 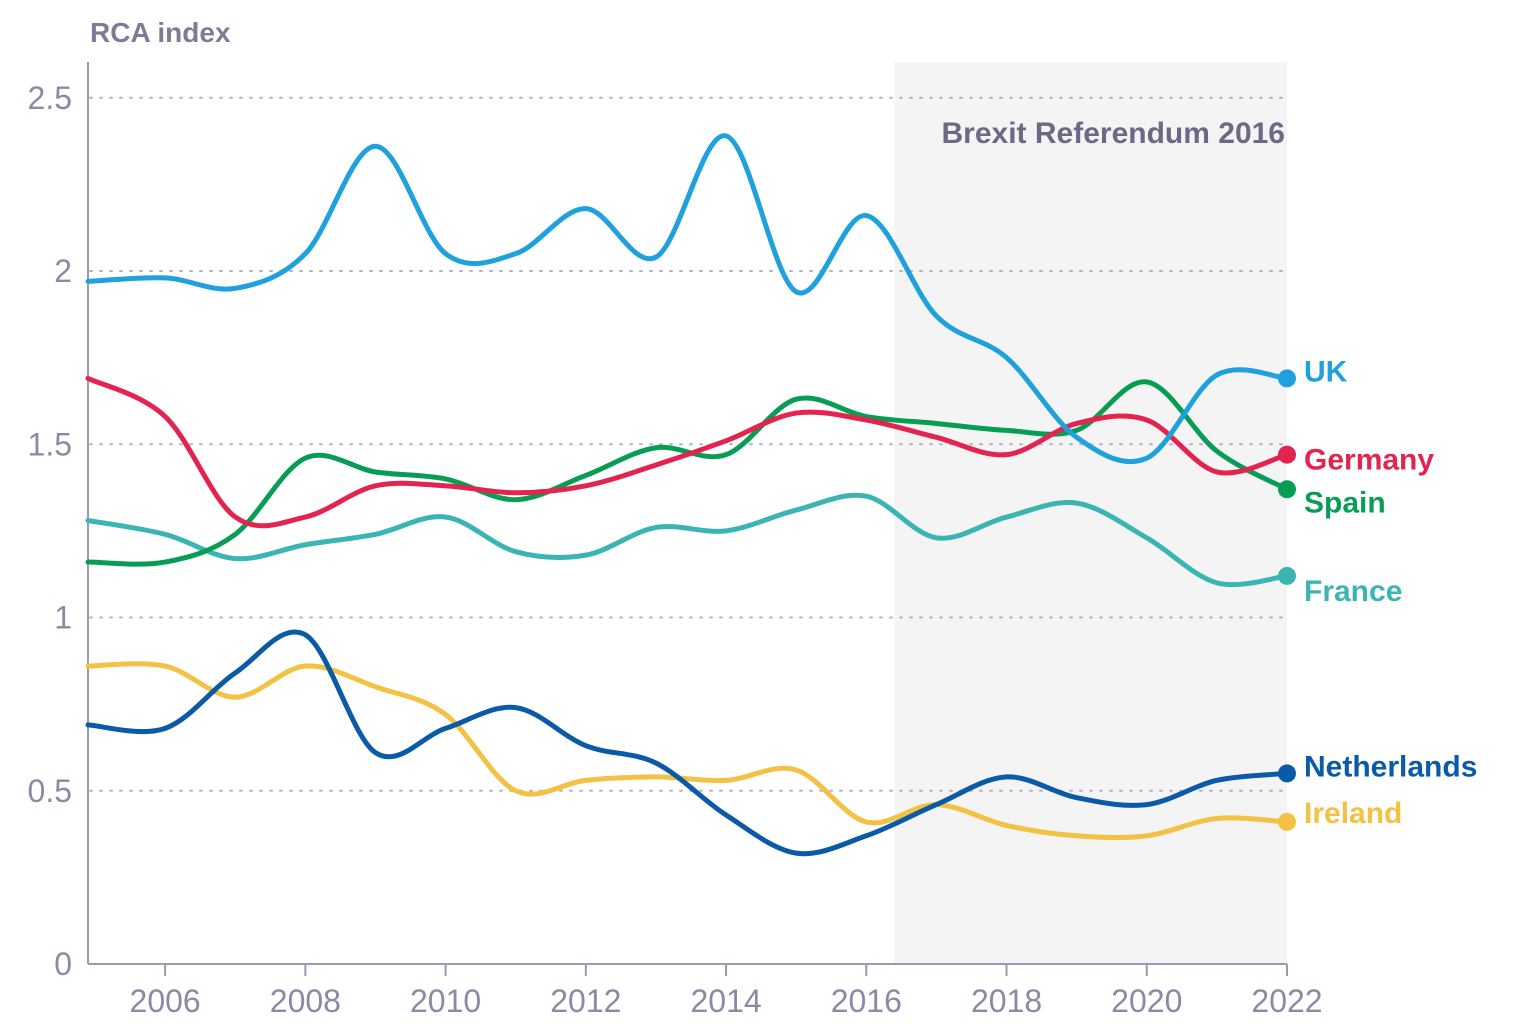 What do you see at coordinates (445, 1001) in the screenshot?
I see `x-tick-label: 2010` at bounding box center [445, 1001].